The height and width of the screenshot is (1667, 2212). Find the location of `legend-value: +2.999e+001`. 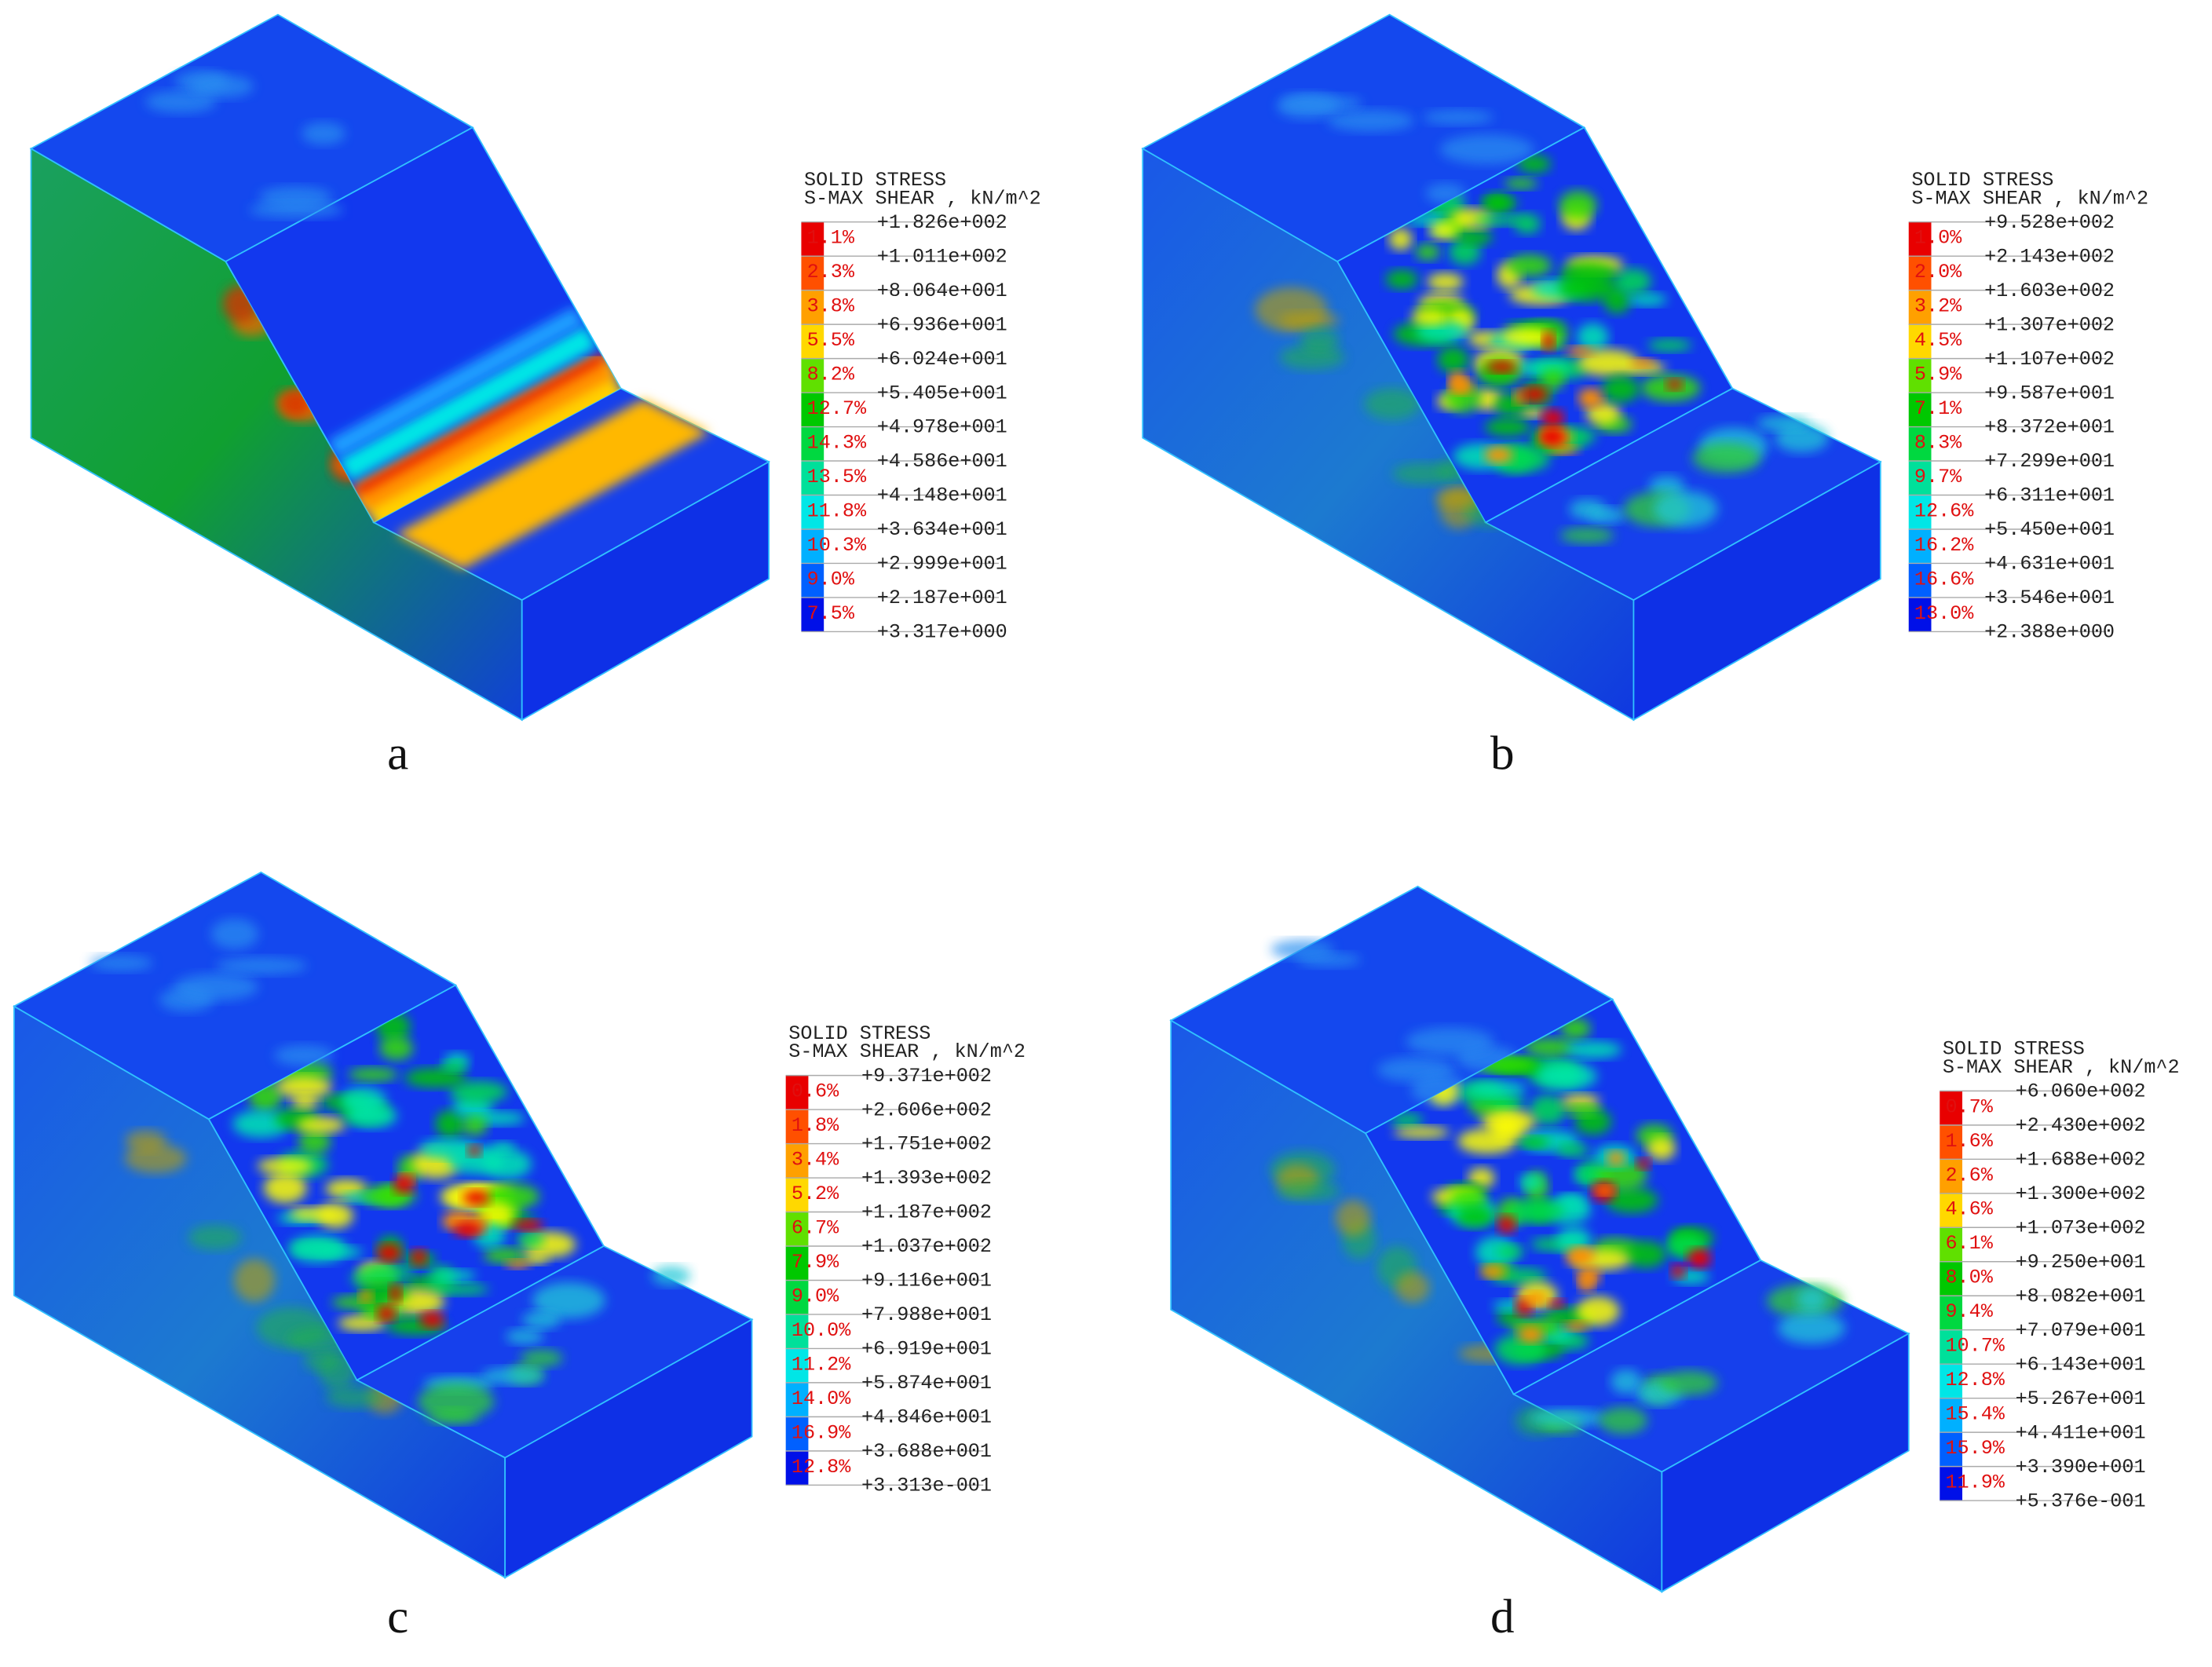

legend-value: +2.999e+001 is located at coordinates (942, 564).